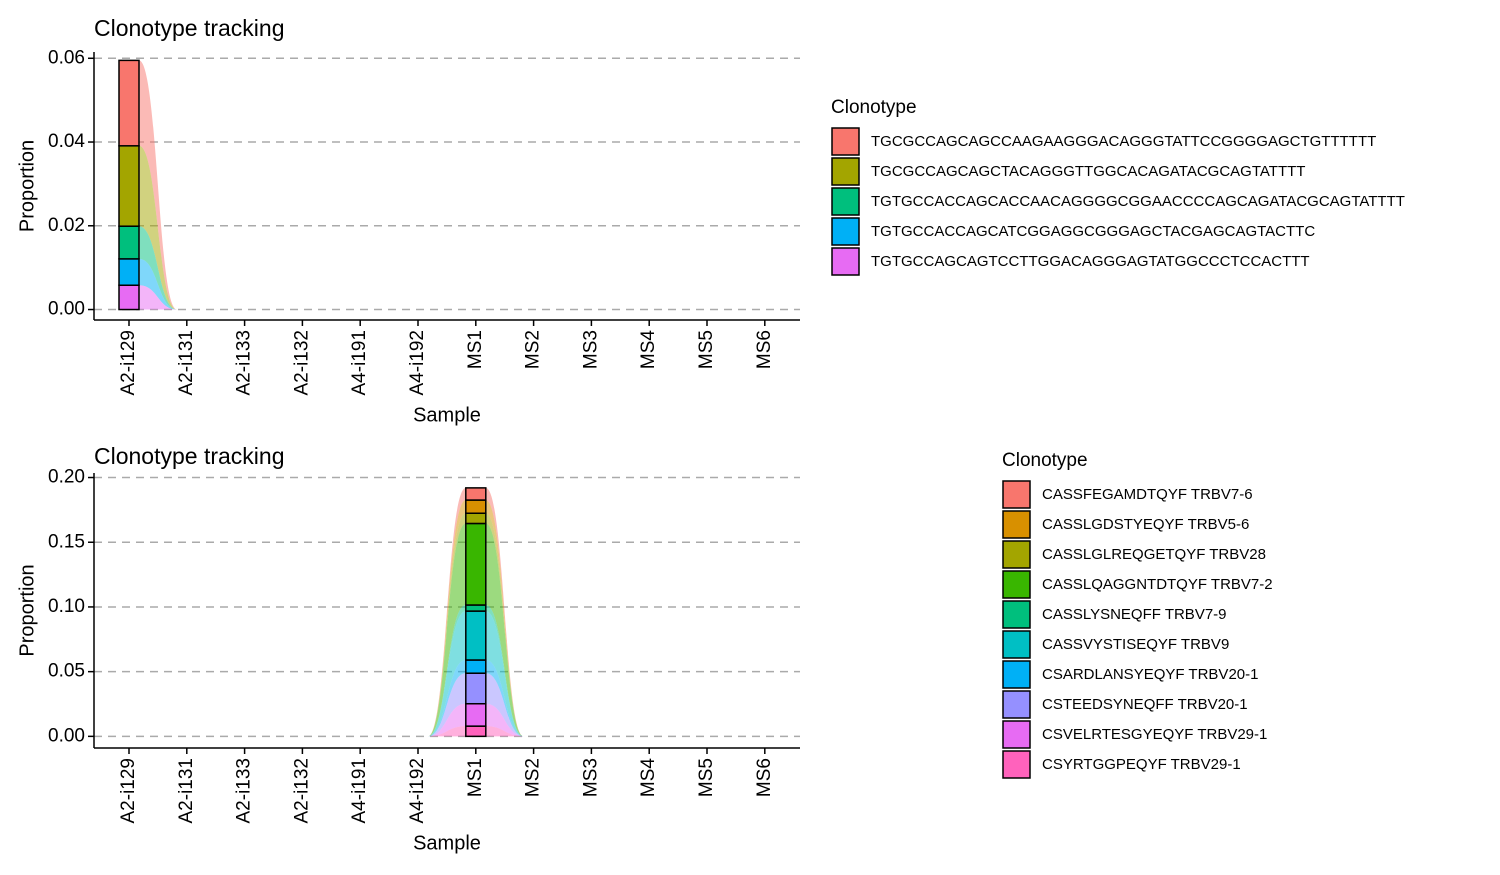  Describe the element at coordinates (1147, 494) in the screenshot. I see `legend-label: CASSFEGAMDTQYF TRBV7-6` at that location.